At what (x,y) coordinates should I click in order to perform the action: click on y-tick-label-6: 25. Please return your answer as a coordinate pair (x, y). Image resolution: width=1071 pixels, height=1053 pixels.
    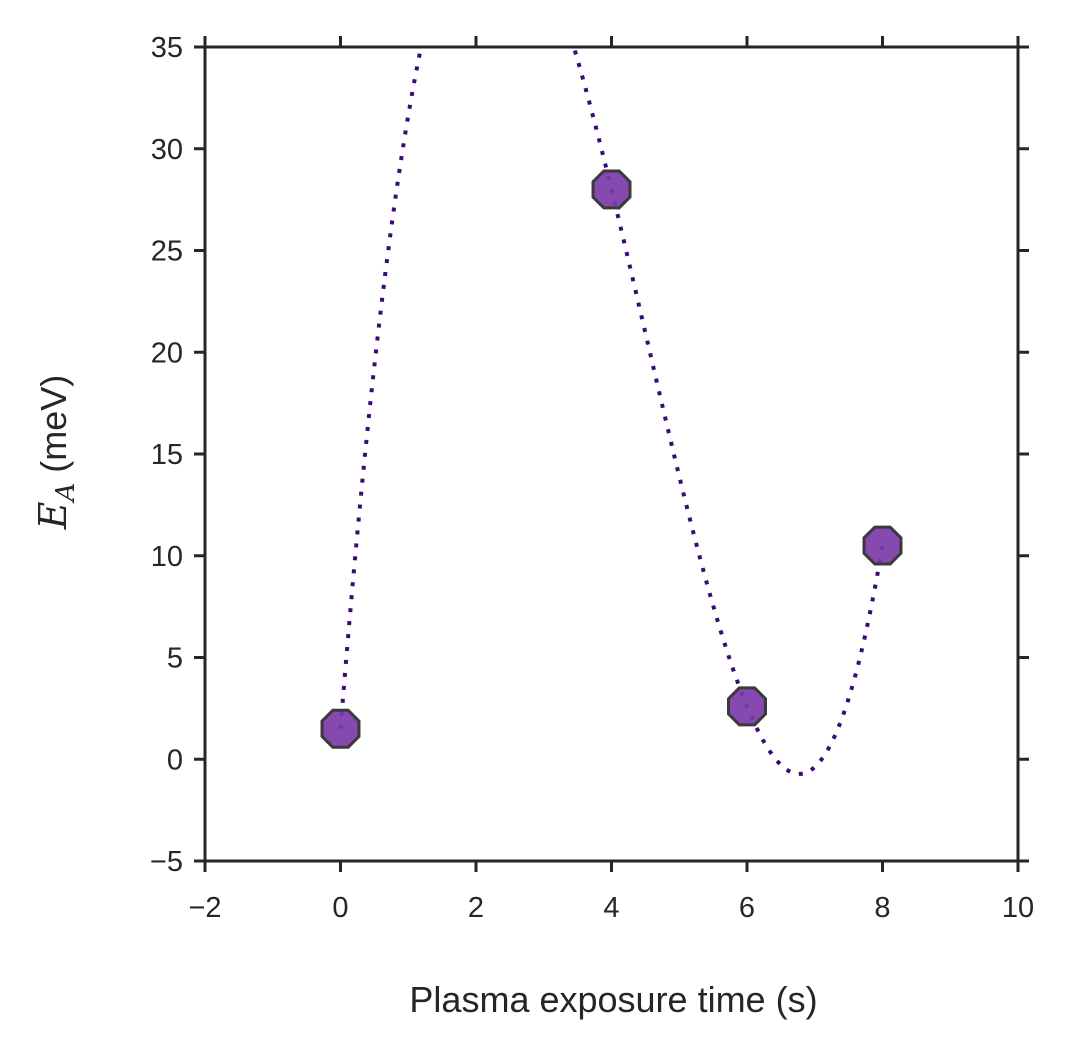
    Looking at the image, I should click on (167, 252).